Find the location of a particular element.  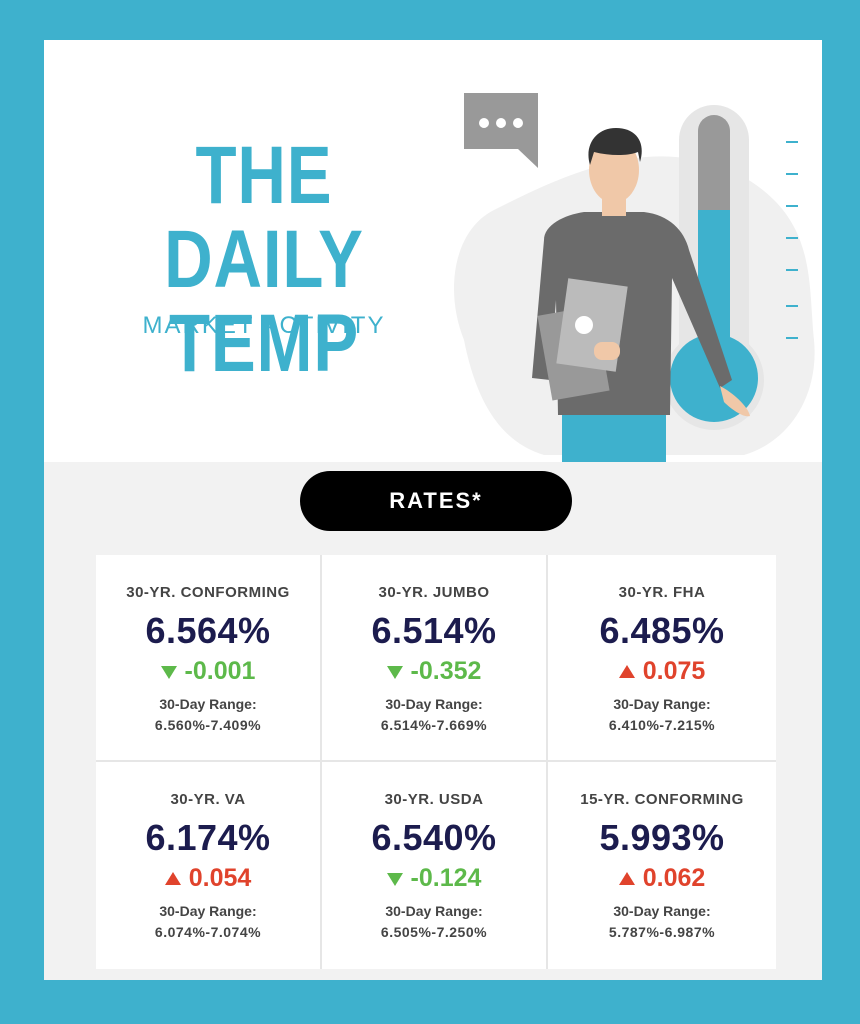

rate-change: -0.001 is located at coordinates (208, 671).